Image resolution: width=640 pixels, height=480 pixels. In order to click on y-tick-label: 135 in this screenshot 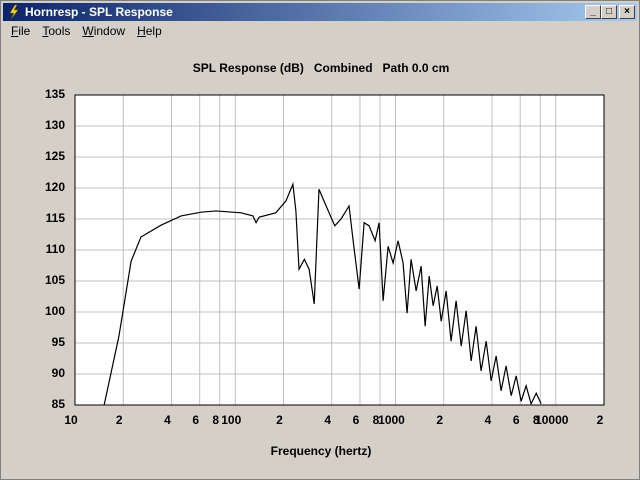, I will do `click(55, 94)`.